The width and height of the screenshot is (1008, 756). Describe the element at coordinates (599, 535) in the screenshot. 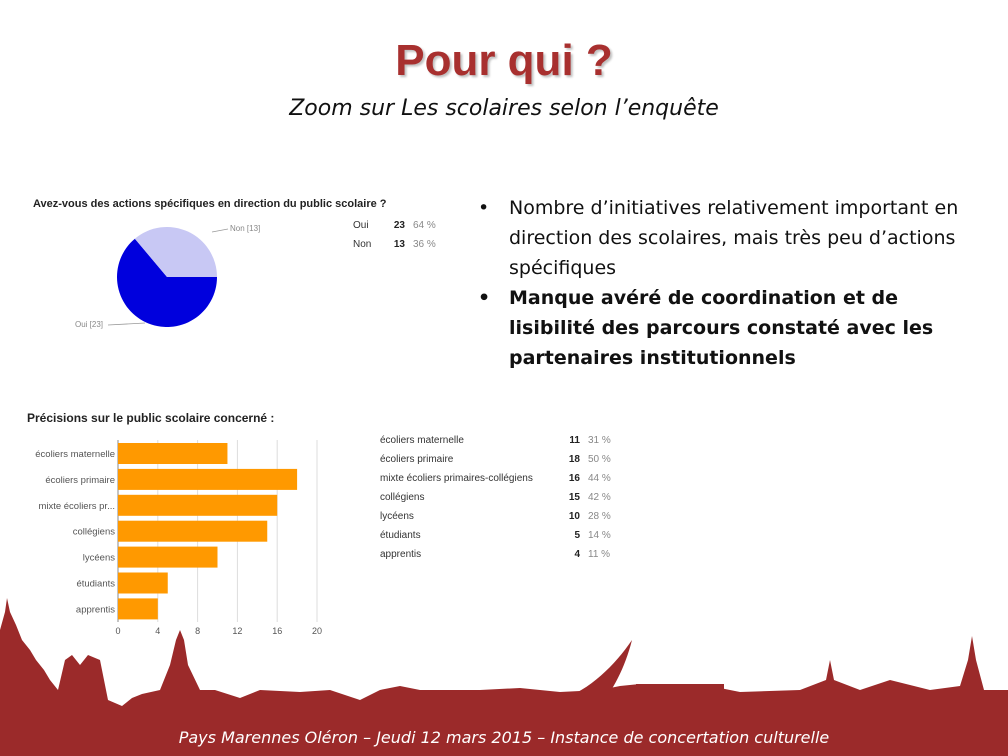

I see `bar-legend-percent: 14 %` at that location.